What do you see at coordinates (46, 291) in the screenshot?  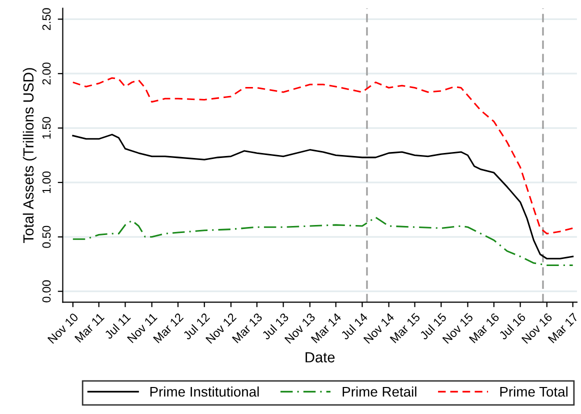 I see `y-tick-label: 0.00` at bounding box center [46, 291].